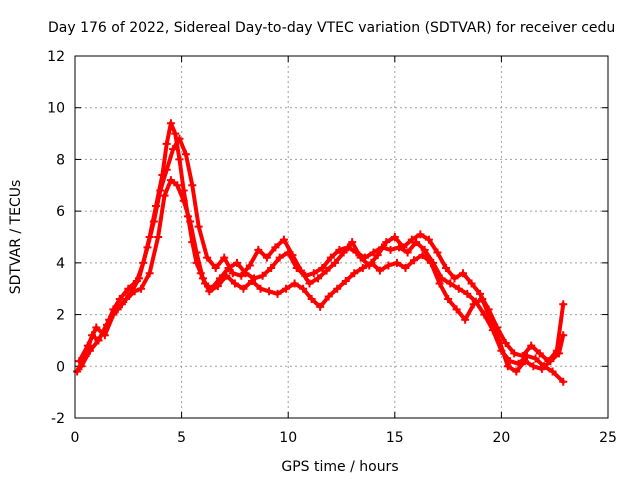  Describe the element at coordinates (56, 109) in the screenshot. I see `y-tick-label: 10` at that location.